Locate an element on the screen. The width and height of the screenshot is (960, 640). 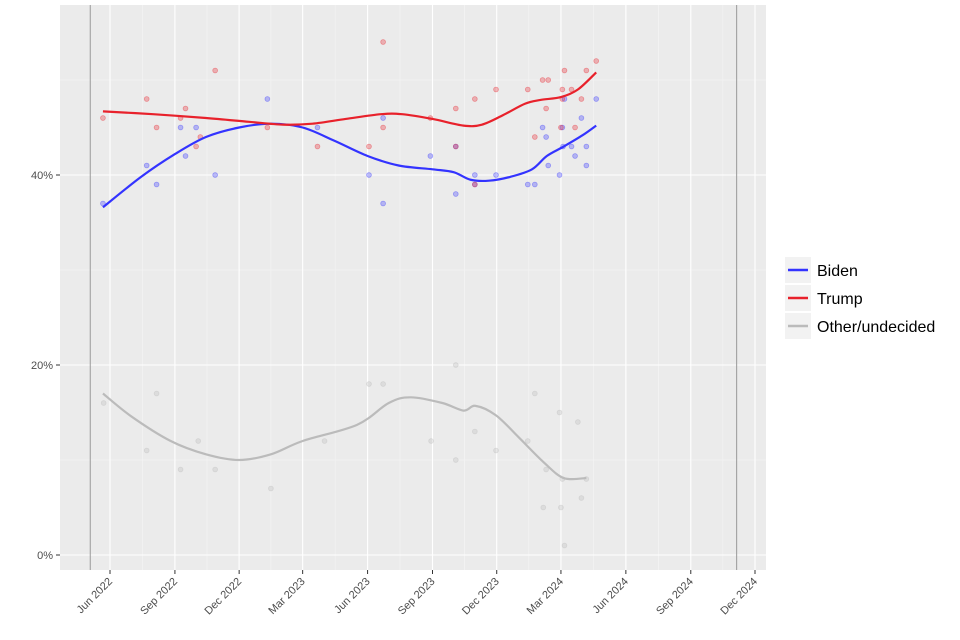
x-tick-label: Mar 2024 is located at coordinates (545, 596).